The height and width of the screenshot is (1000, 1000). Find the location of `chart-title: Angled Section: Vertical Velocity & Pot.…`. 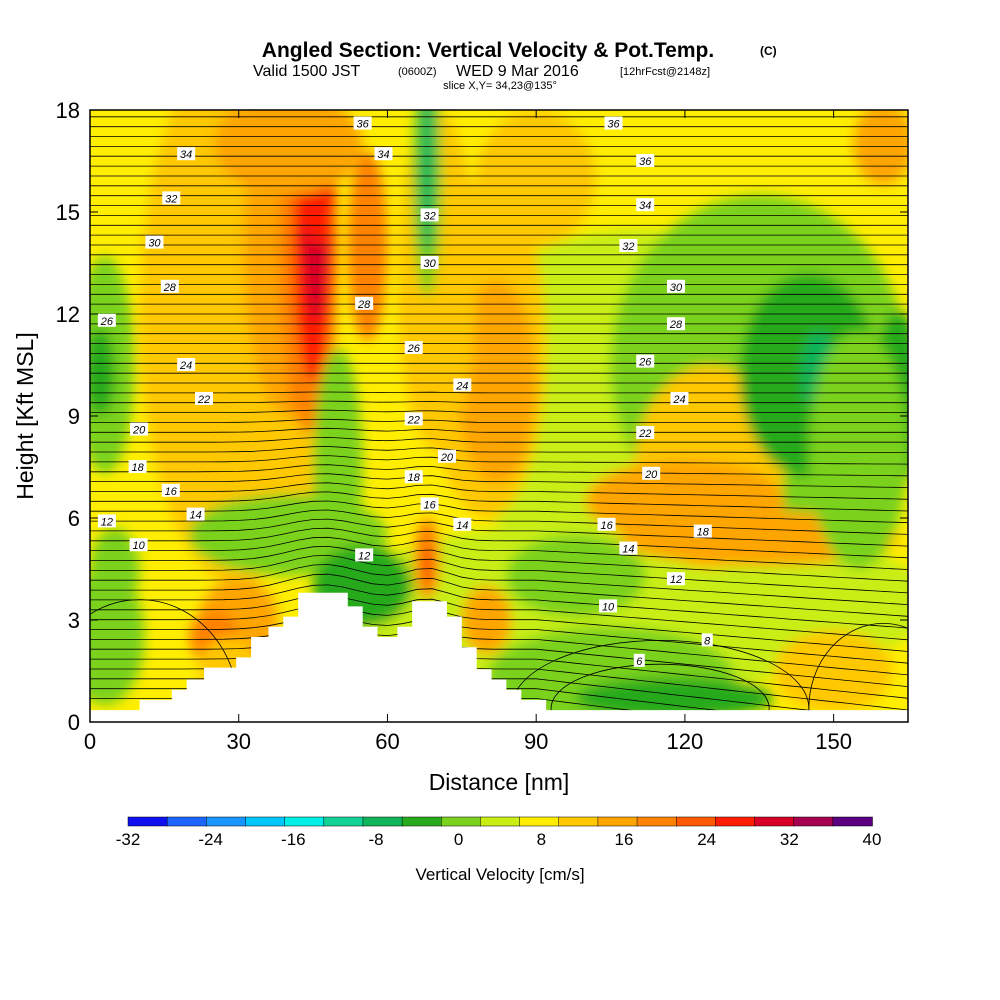

chart-title: Angled Section: Vertical Velocity & Pot.… is located at coordinates (488, 50).